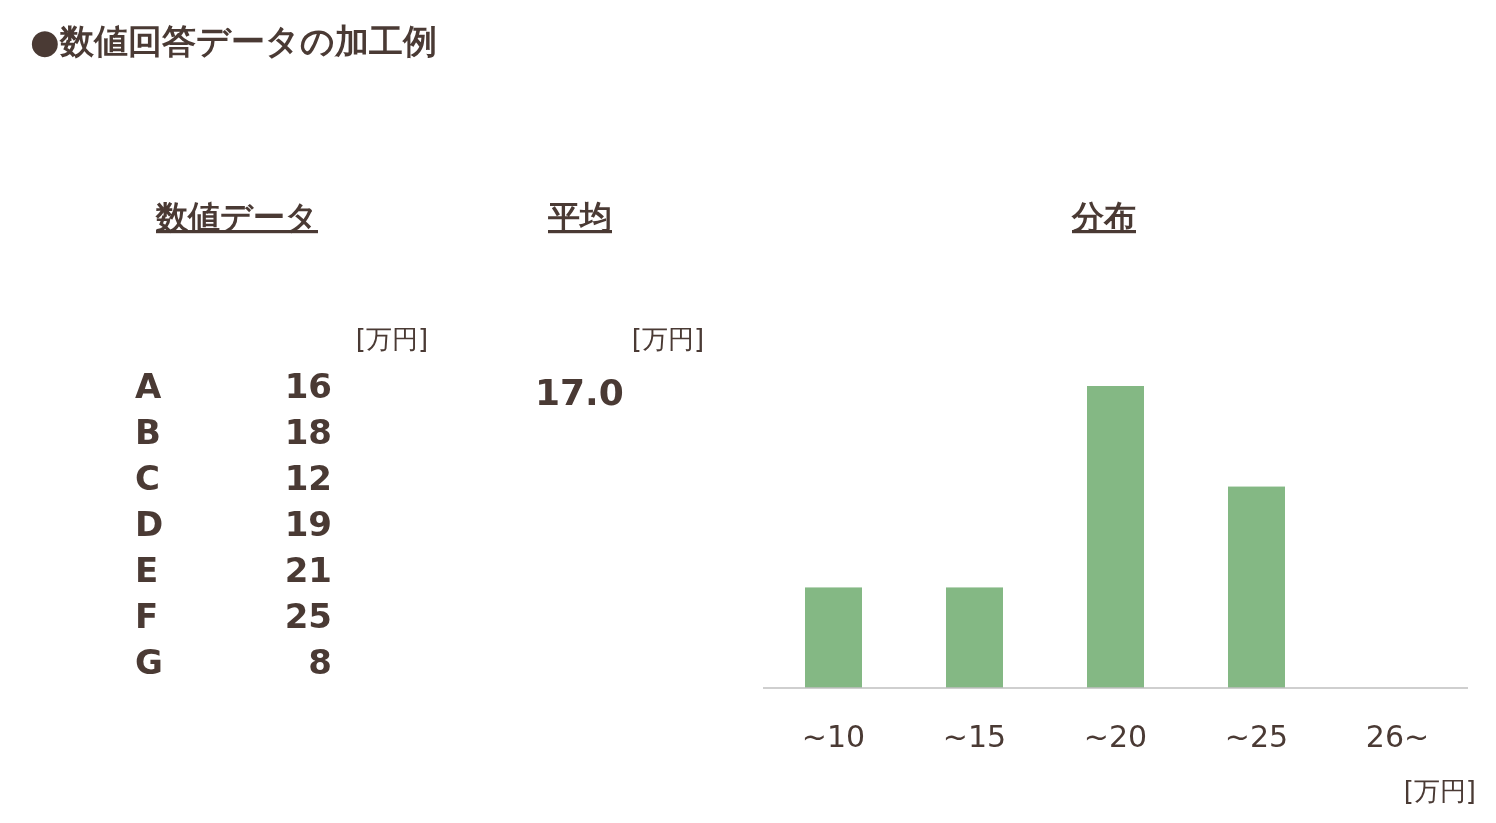 The width and height of the screenshot is (1496, 823). Describe the element at coordinates (149, 662) in the screenshot. I see `category-label: G` at that location.